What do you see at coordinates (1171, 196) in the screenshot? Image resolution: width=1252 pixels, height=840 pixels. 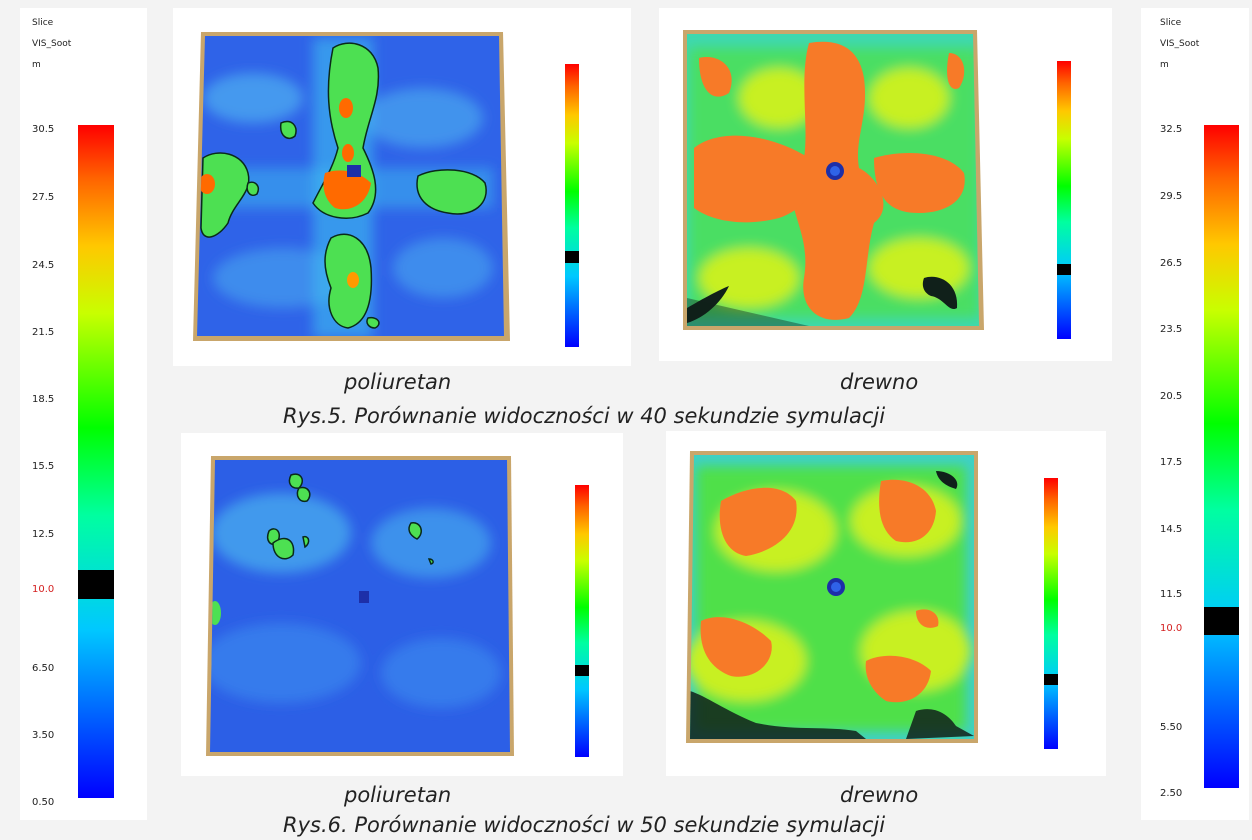 I see `right-legend-tick: 29.5` at bounding box center [1171, 196].